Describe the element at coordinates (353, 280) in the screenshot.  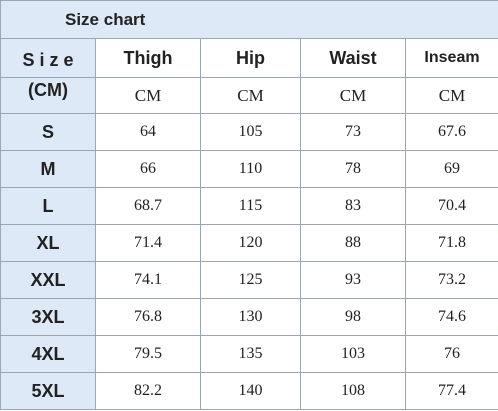
I see `measure-cell: 93` at that location.